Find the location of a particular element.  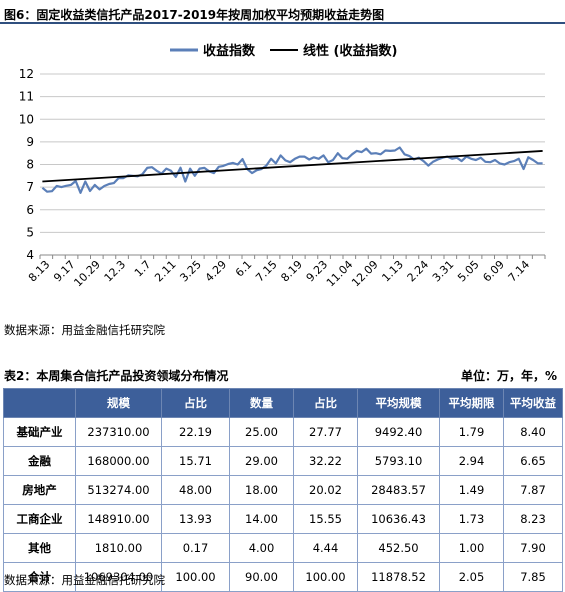

table-cell: 2.94 is located at coordinates (471, 461).